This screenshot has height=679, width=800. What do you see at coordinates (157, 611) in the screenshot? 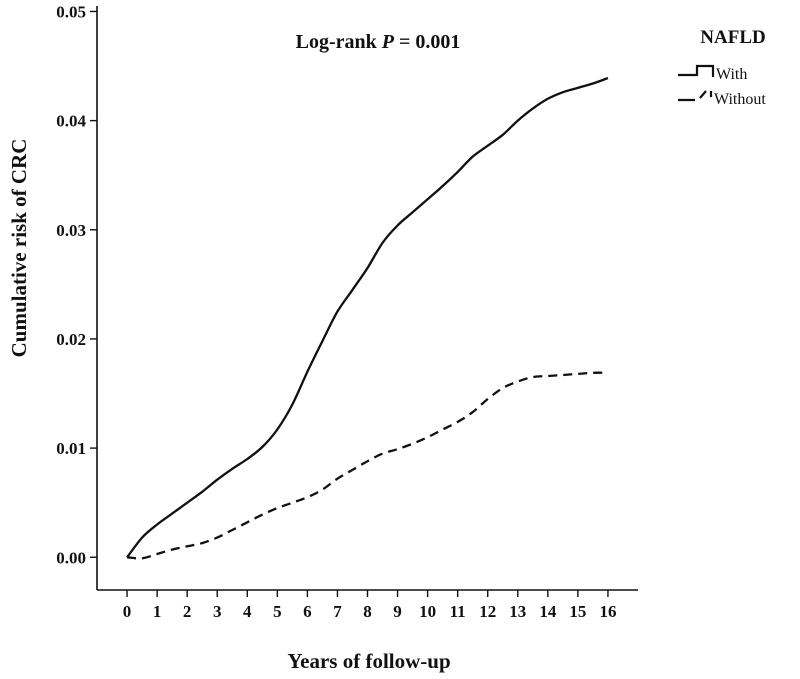
I see `x-tick-label: 1` at bounding box center [157, 611].